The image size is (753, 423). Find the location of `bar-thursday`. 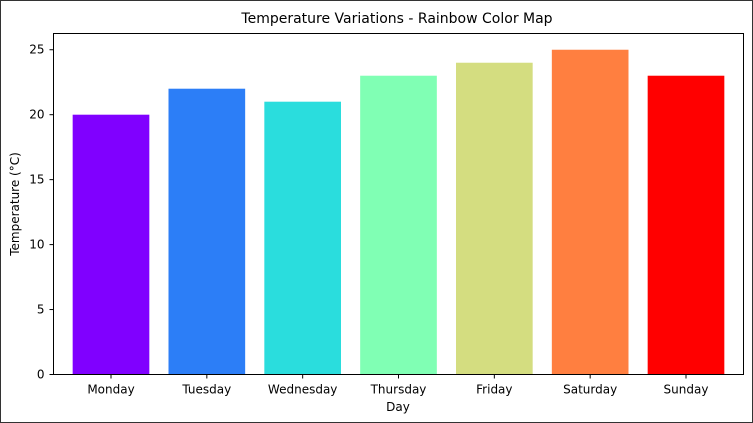

bar-thursday is located at coordinates (398, 225).